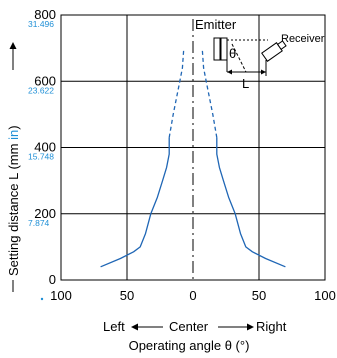  Describe the element at coordinates (45, 213) in the screenshot. I see `y-tick-label: 200` at that location.